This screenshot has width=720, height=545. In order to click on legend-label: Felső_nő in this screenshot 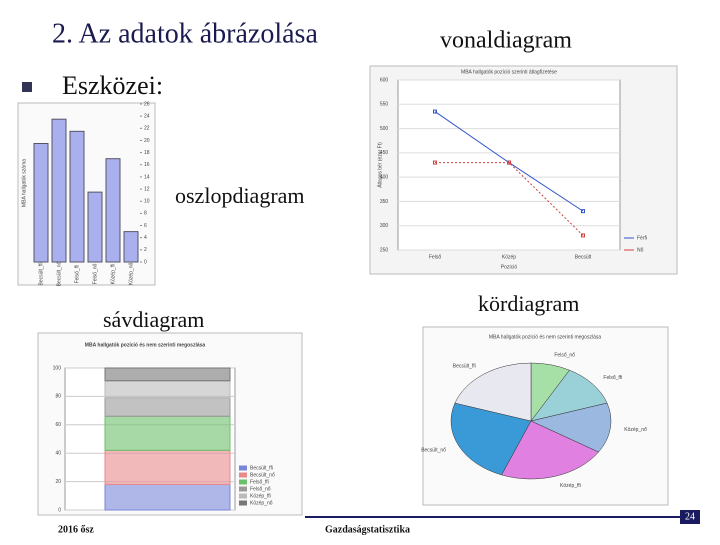, I will do `click(260, 489)`.